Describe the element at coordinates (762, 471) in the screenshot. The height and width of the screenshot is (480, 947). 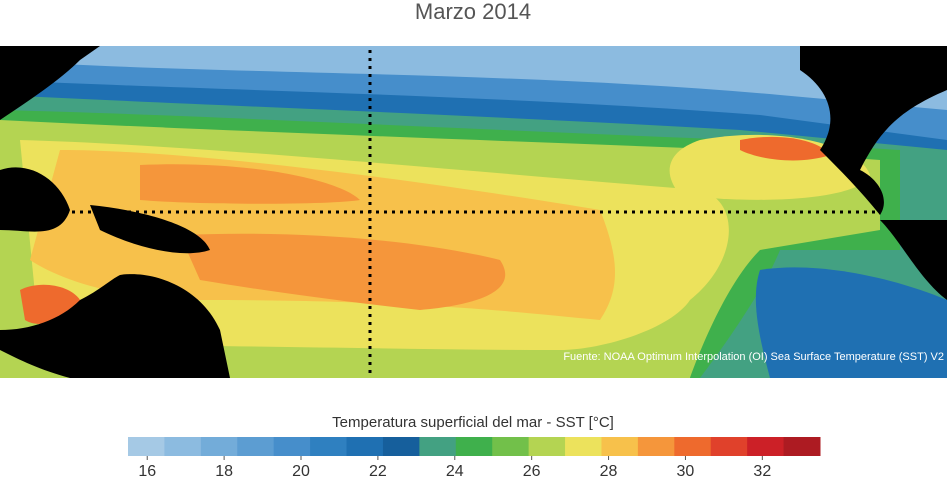
I see `colorbar-tick-label: 32` at that location.